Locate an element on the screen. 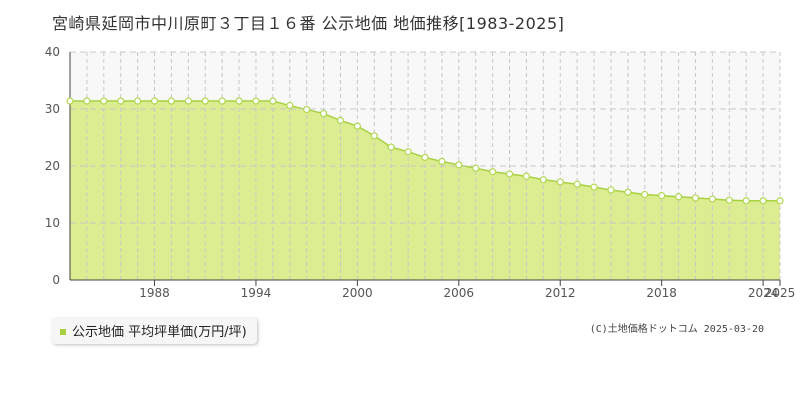 The image size is (800, 400). x-tick-label: 2018 is located at coordinates (661, 293).